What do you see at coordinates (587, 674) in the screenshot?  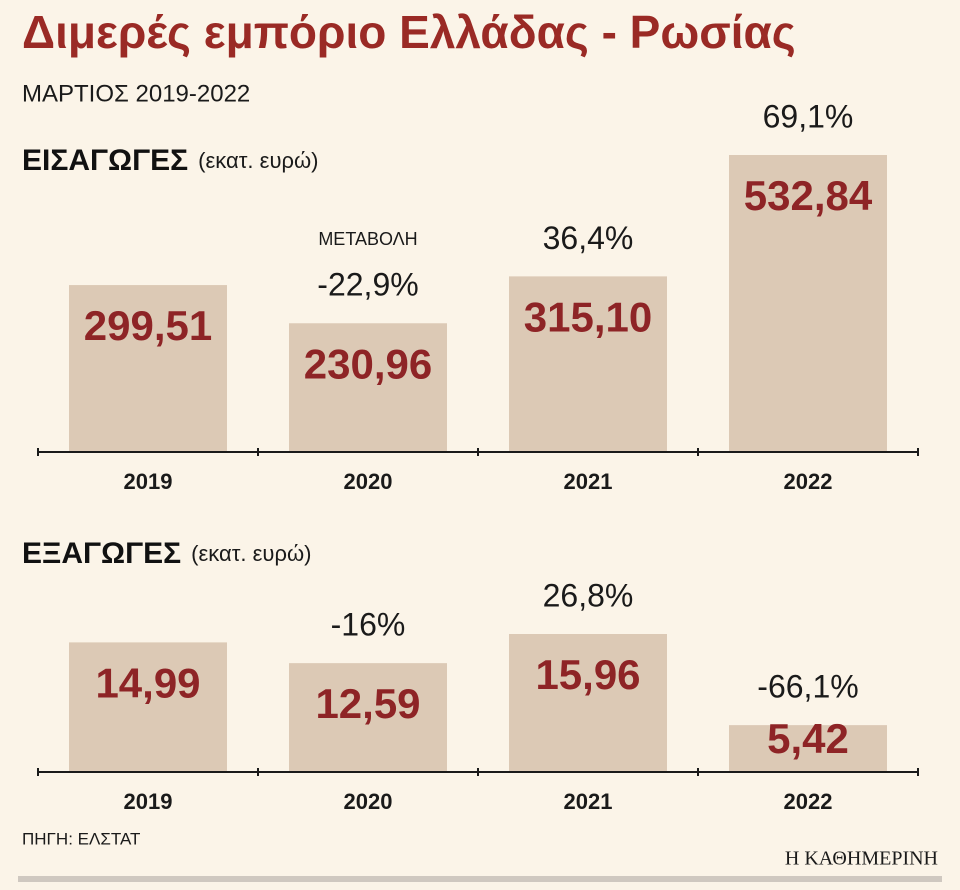 I see `value-label: 15,96` at bounding box center [587, 674].